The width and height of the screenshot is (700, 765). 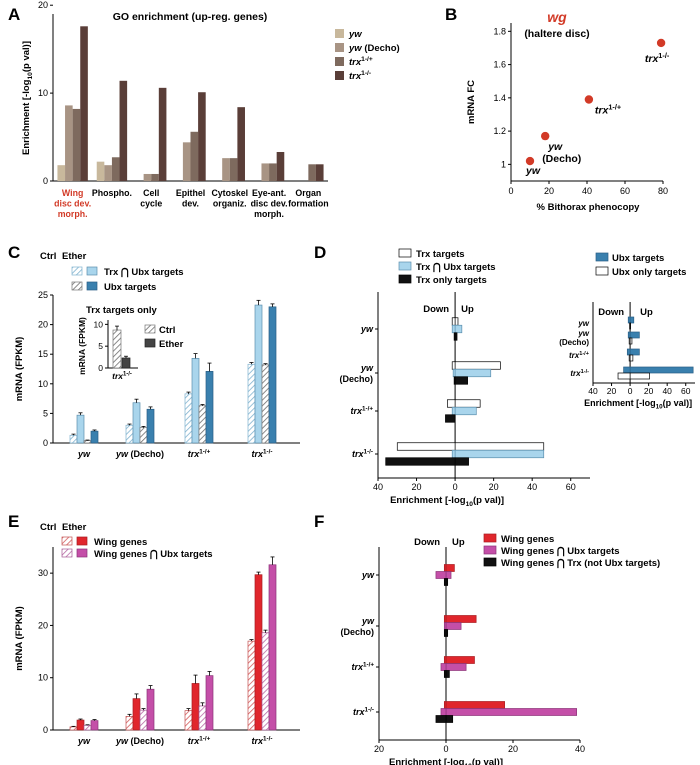 I want to click on category-label: yw (Decho), so click(x=139, y=454).